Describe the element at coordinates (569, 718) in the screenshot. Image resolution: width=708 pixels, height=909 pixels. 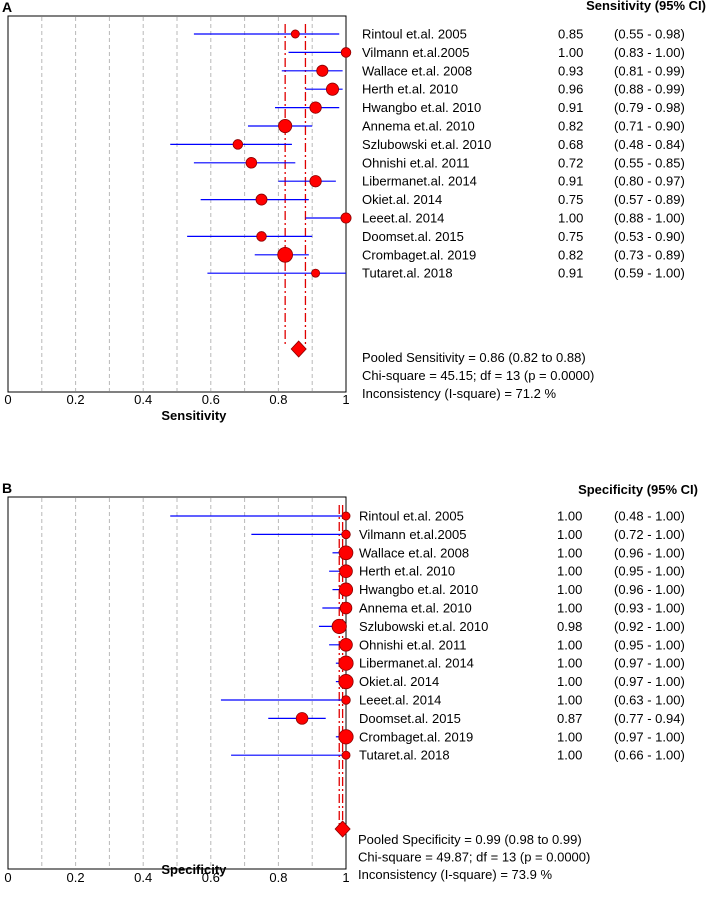
I see `study-value: 0.87` at that location.